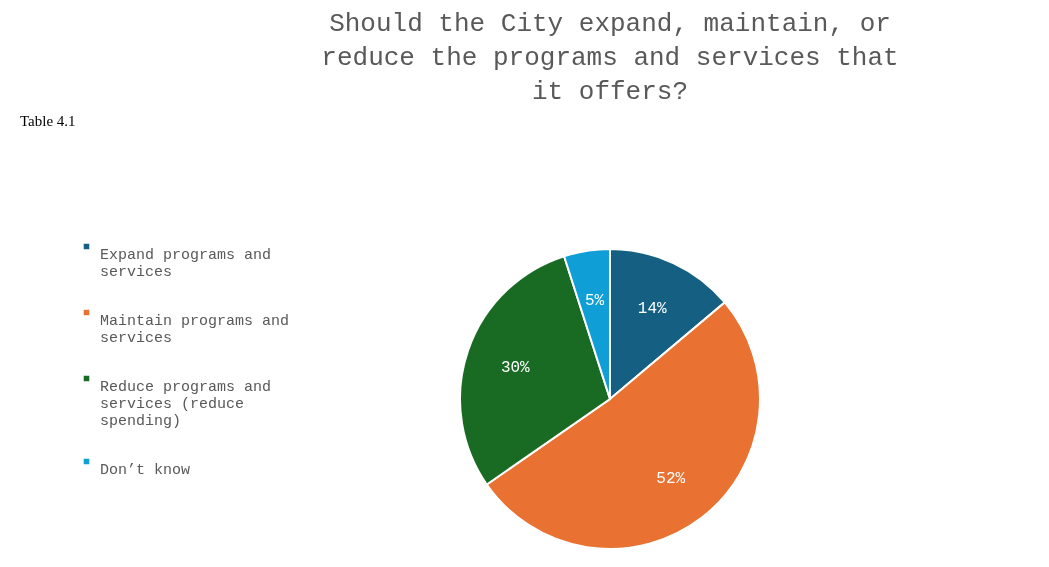  What do you see at coordinates (48, 121) in the screenshot?
I see `caption: Table 4.1` at bounding box center [48, 121].